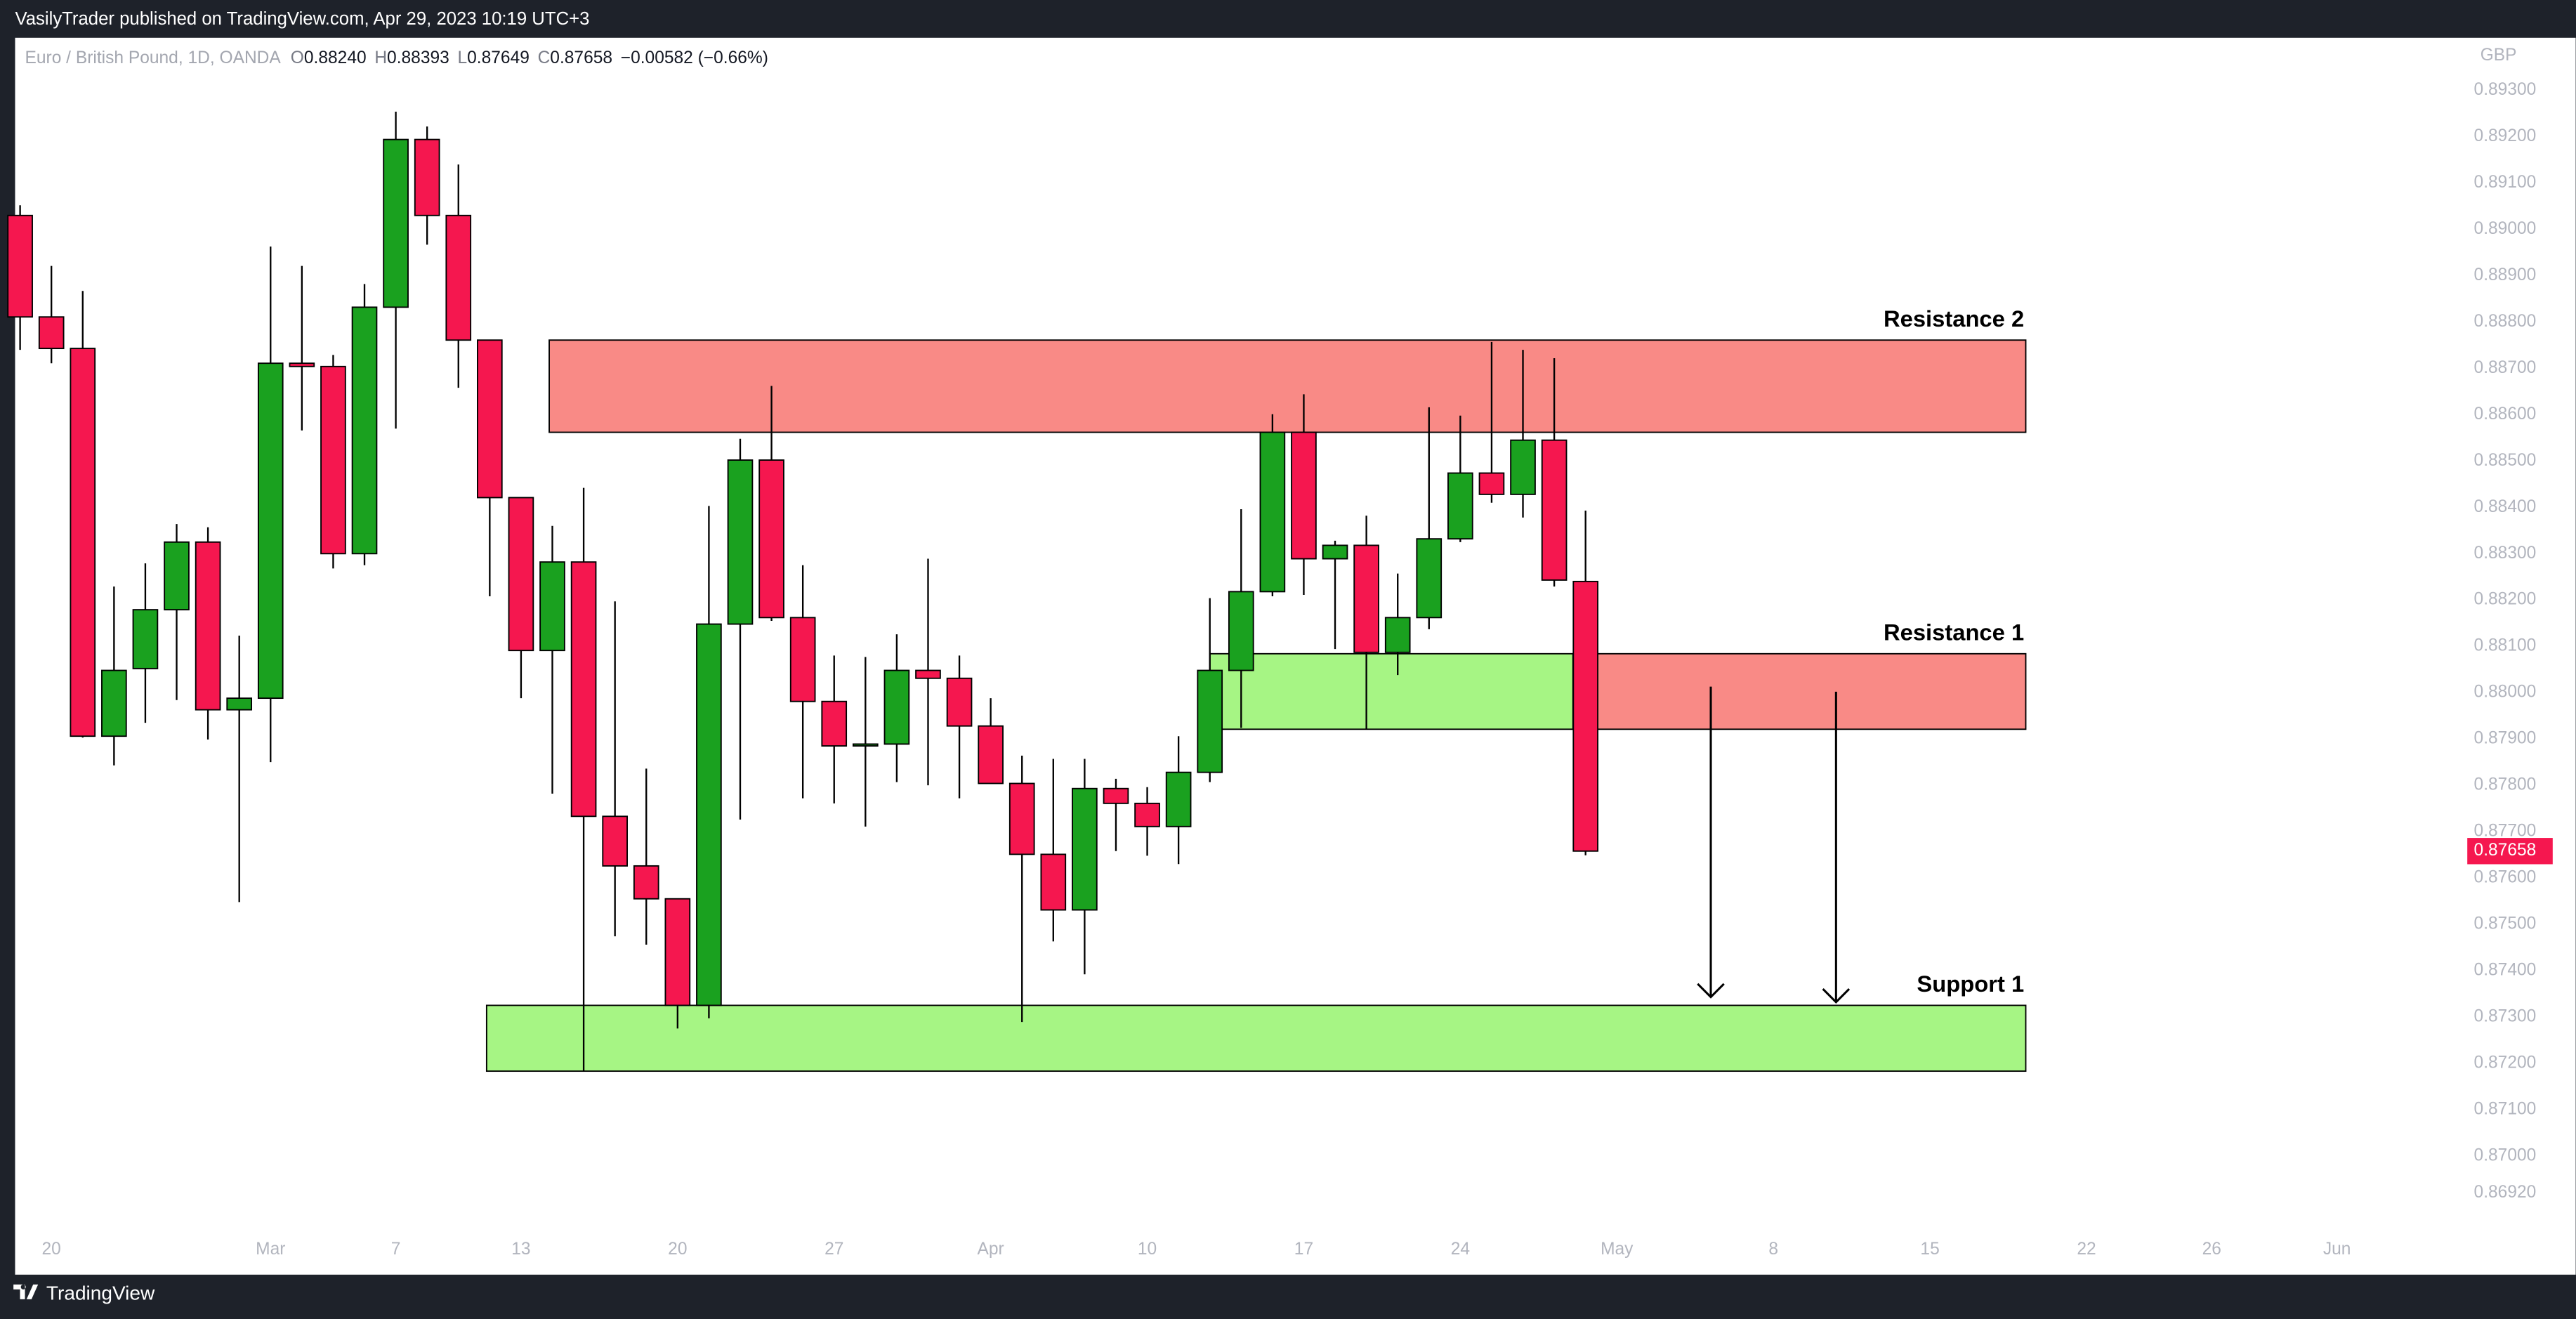 The width and height of the screenshot is (2576, 1319). Describe the element at coordinates (2505, 274) in the screenshot. I see `y-tick-label: 0.88900` at that location.